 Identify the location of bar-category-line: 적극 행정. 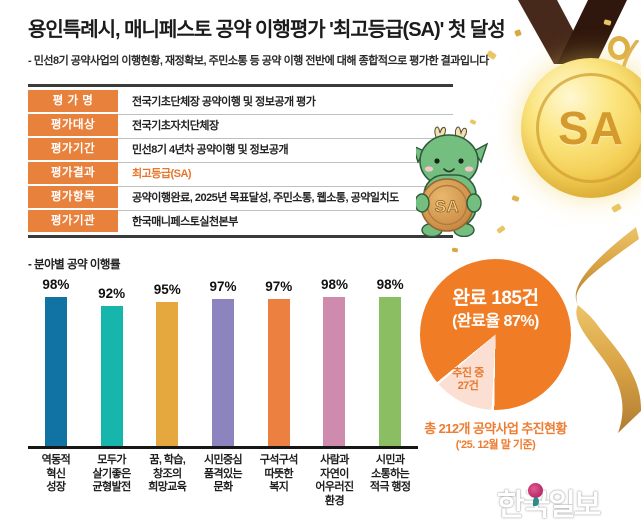
(390, 487).